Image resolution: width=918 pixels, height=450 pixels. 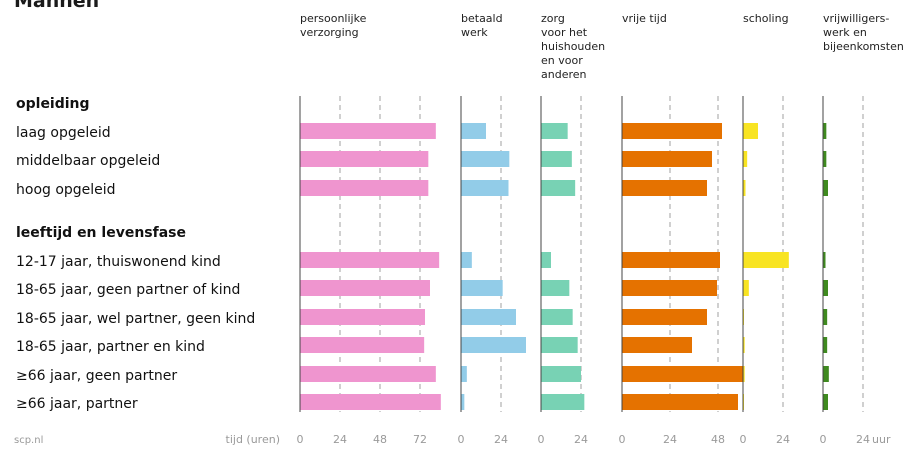 What do you see at coordinates (474, 32) in the screenshot?
I see `panel-header: werk` at bounding box center [474, 32].